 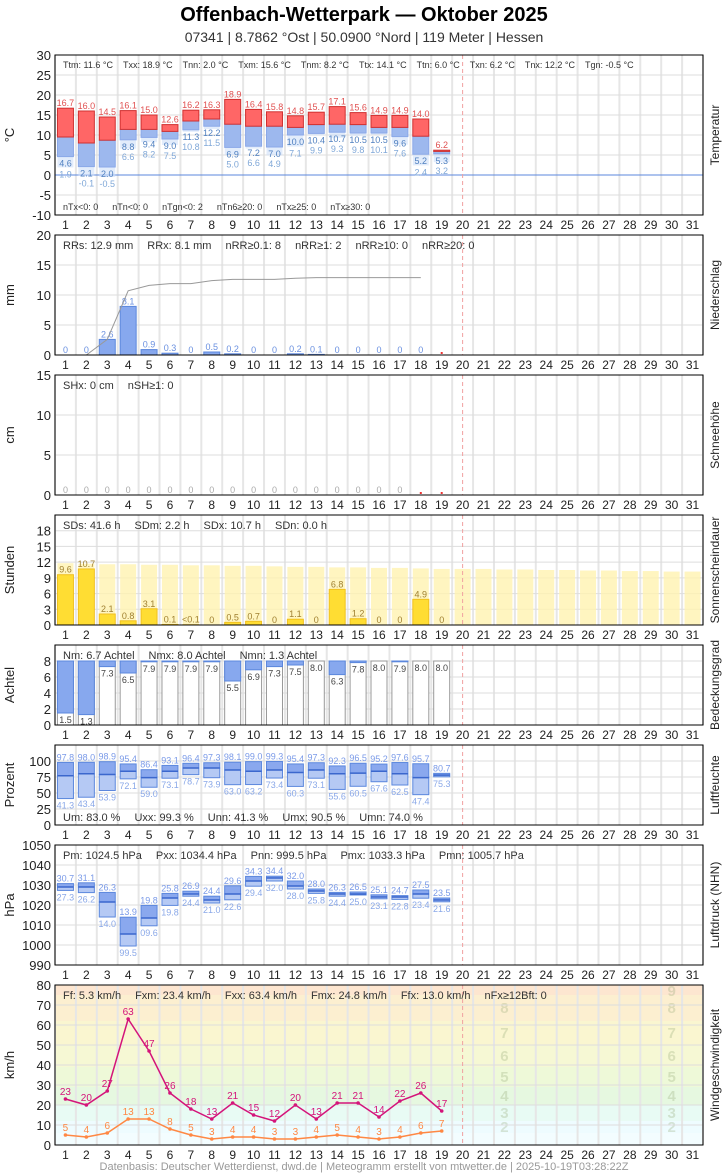 What do you see at coordinates (337, 761) in the screenshot?
I see `max-label: 92.3` at bounding box center [337, 761].